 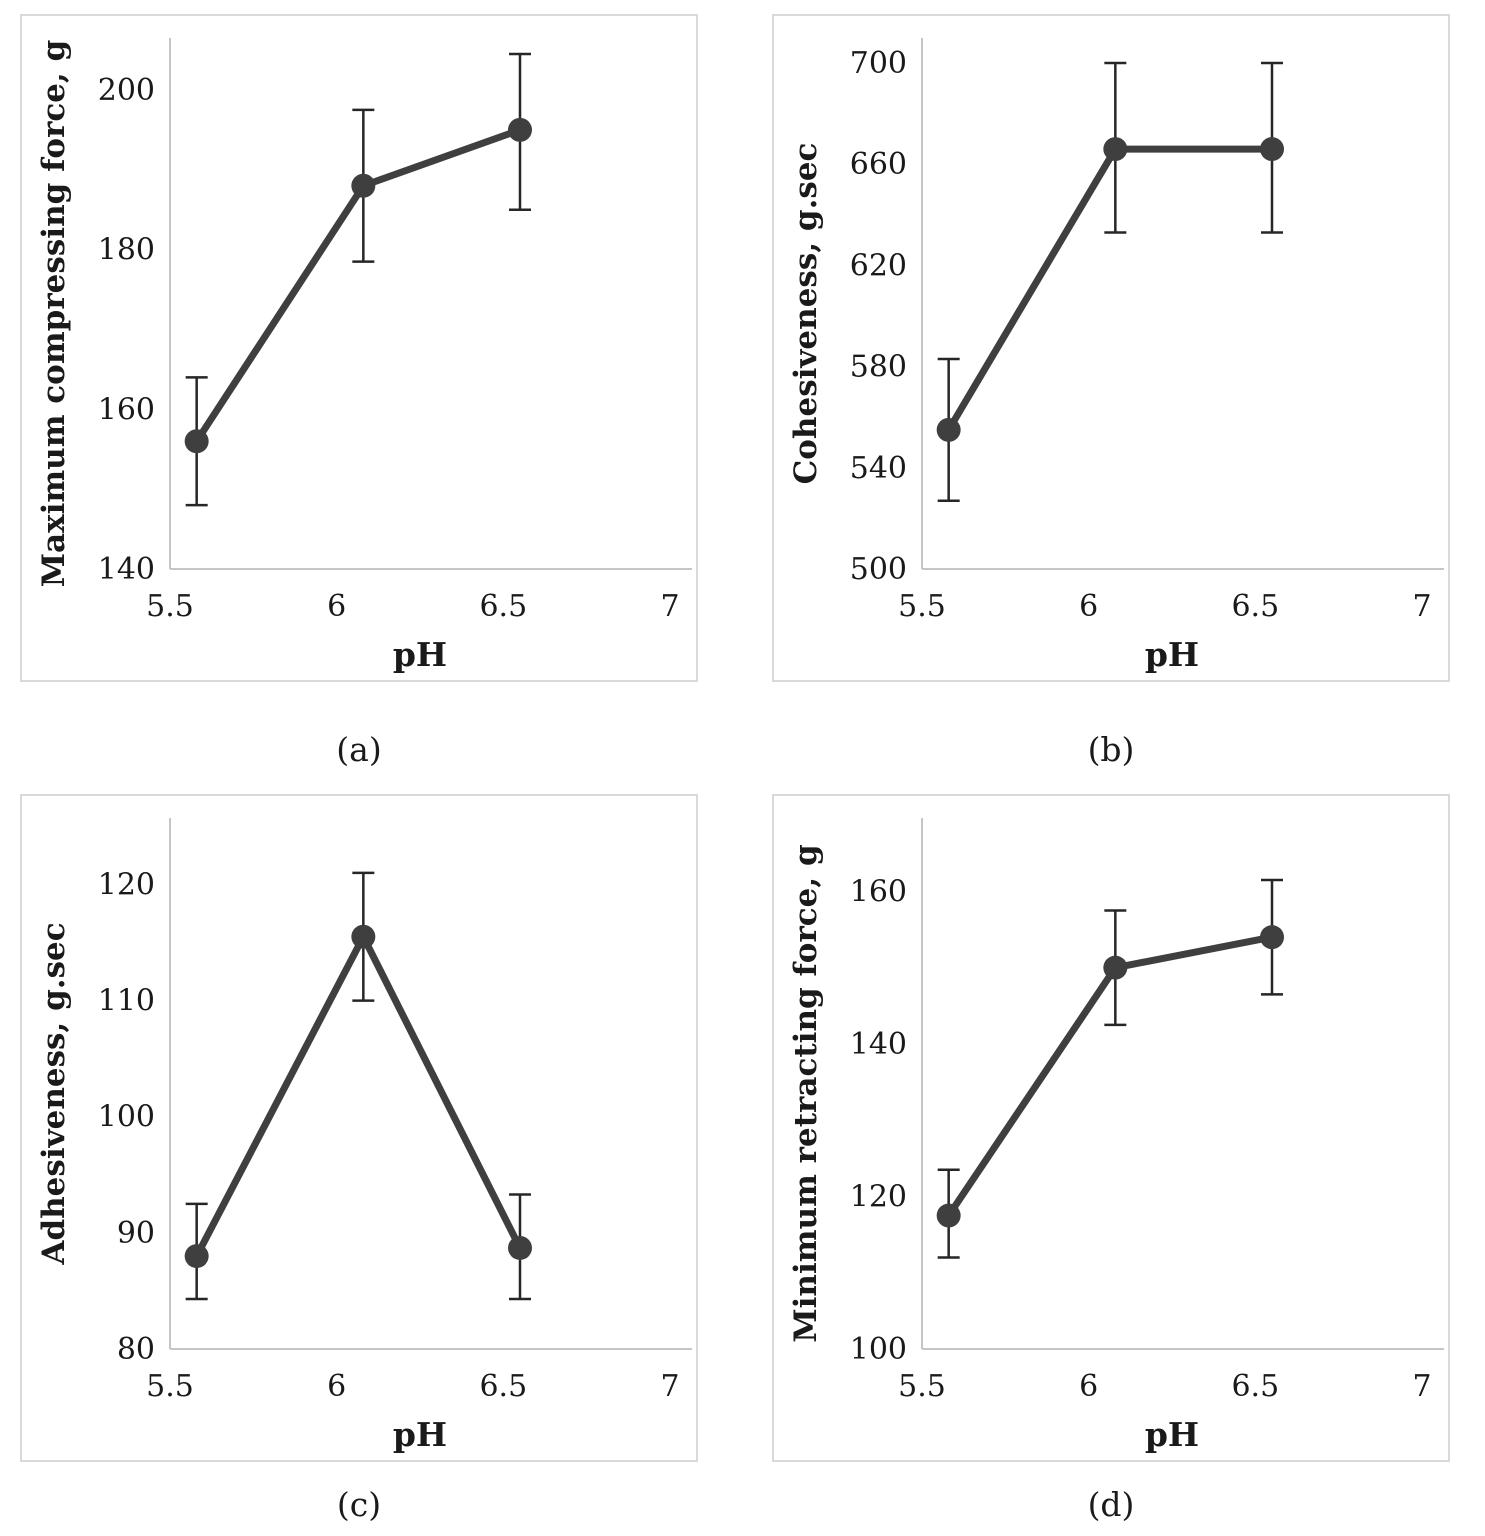 I want to click on y-axis-title: Maximum compressing force, g, so click(x=54, y=314).